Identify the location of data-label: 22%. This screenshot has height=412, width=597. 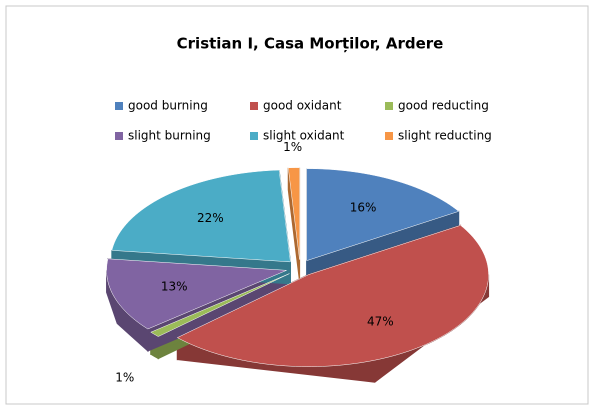
(210, 218).